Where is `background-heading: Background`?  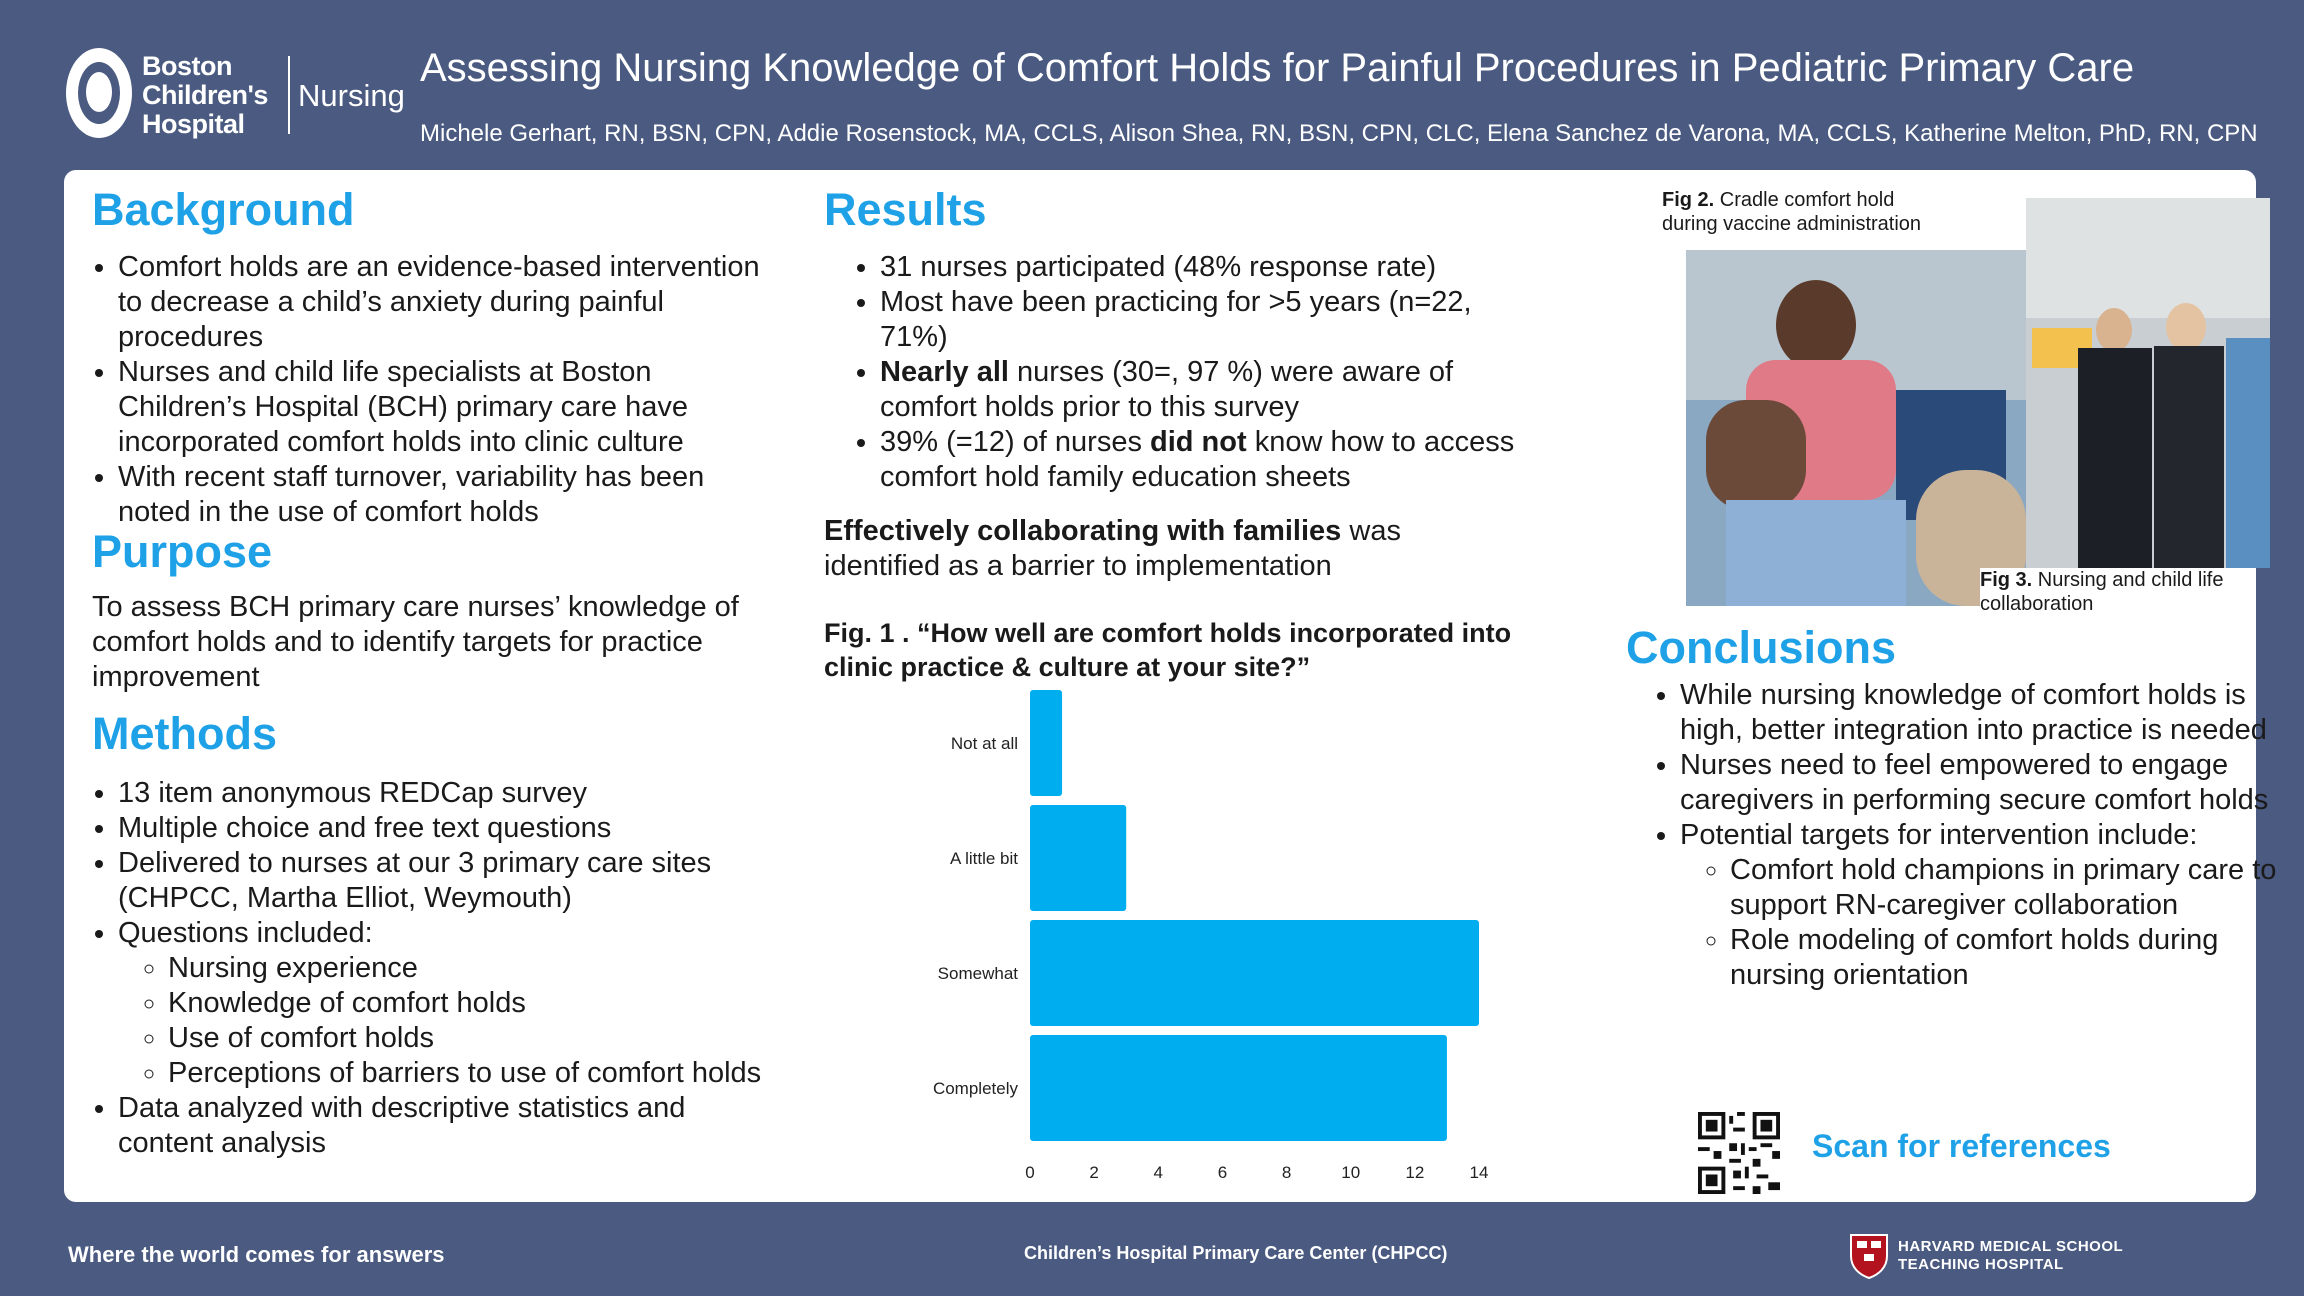
background-heading: Background is located at coordinates (223, 209).